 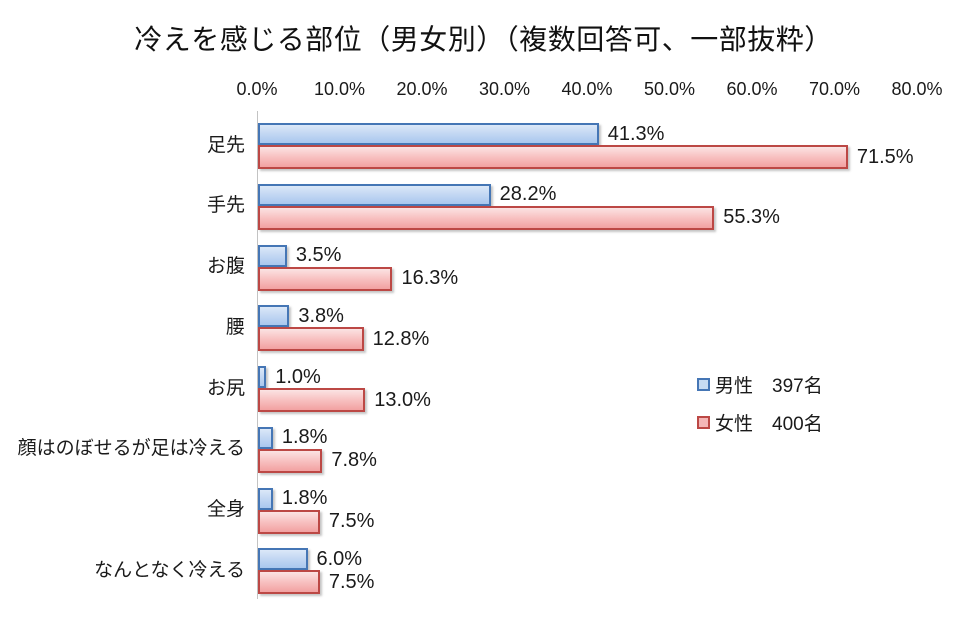 What do you see at coordinates (422, 89) in the screenshot?
I see `x-axis-tick: 20.0%` at bounding box center [422, 89].